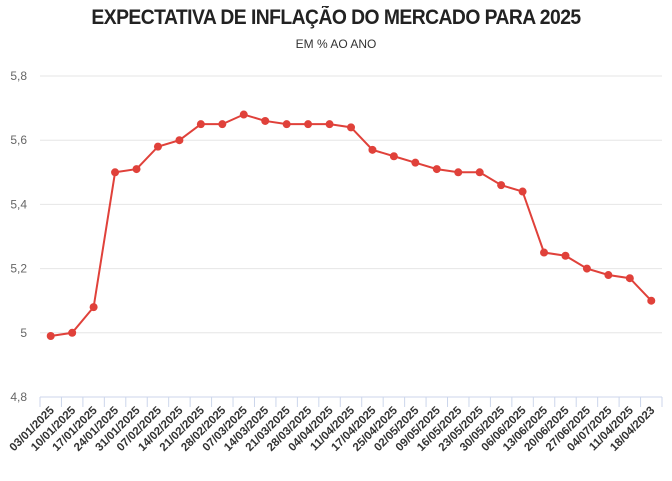  What do you see at coordinates (18, 76) in the screenshot?
I see `y-tick-label: 5,8` at bounding box center [18, 76].